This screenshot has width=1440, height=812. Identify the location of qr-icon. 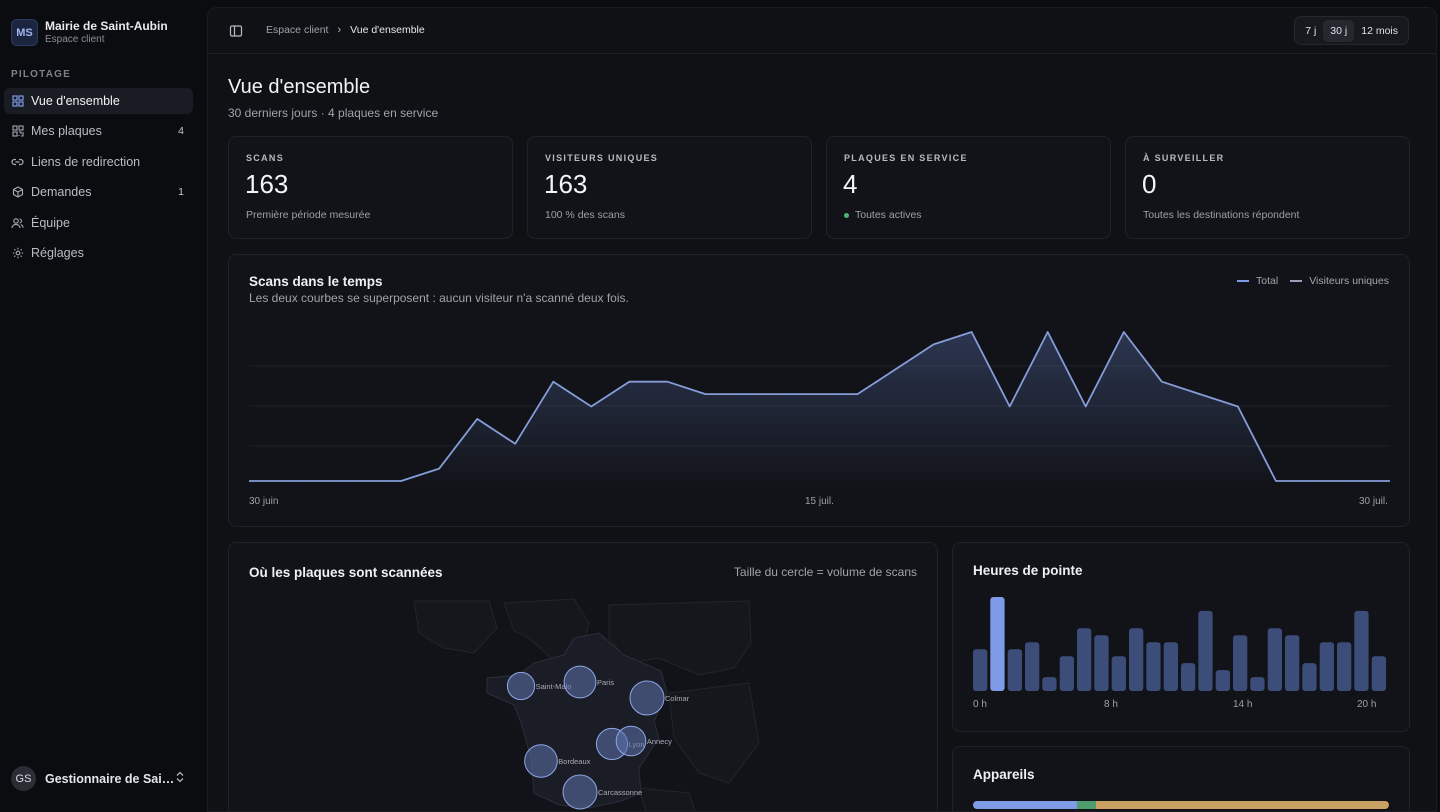
(17, 131).